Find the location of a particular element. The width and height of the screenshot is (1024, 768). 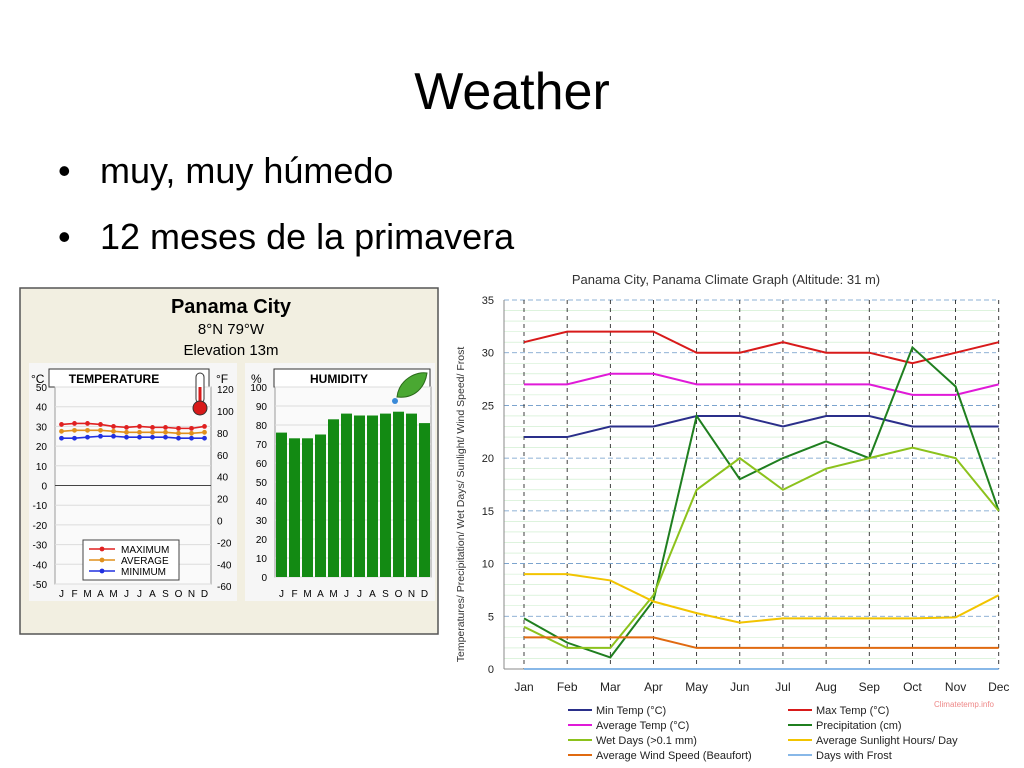

humidity-tick: 20 is located at coordinates (262, 540).